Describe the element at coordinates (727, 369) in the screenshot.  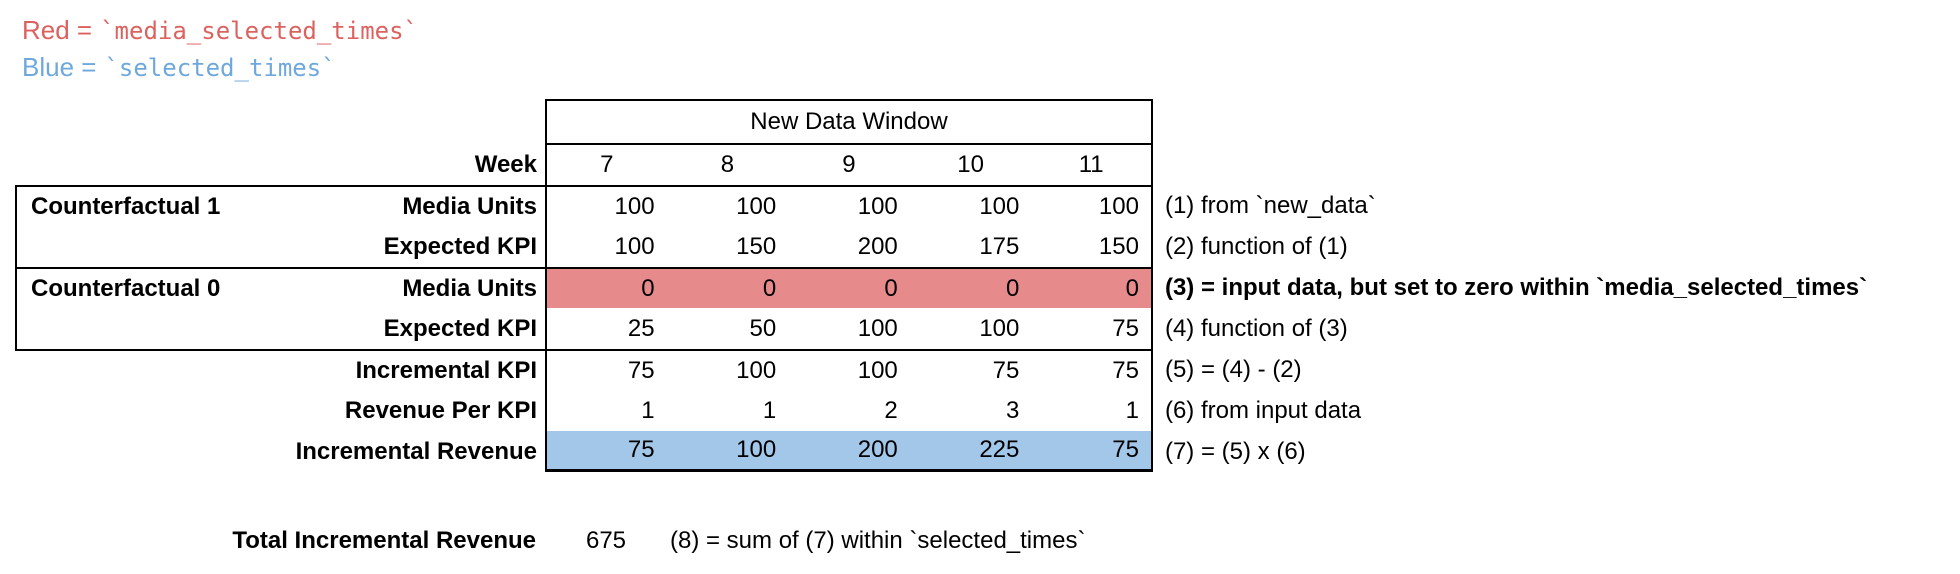
I see `data-cell-incremental-kpi-week-8: 100` at that location.